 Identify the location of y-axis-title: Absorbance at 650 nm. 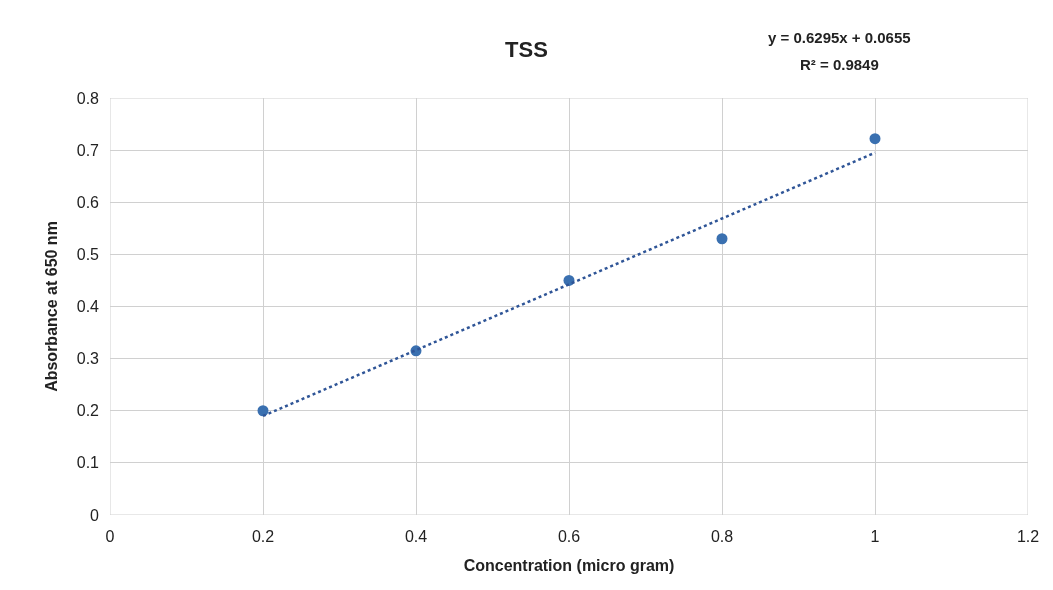
(51, 306).